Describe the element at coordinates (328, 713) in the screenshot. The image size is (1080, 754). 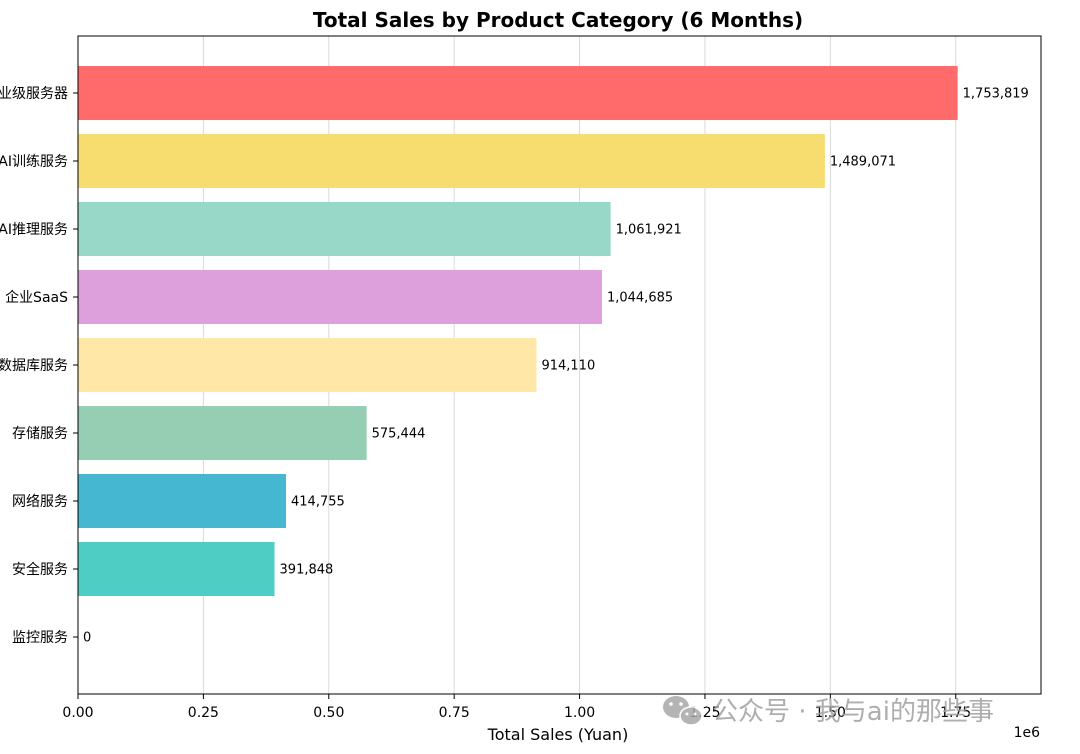
I see `x-tick-label: 0.50` at that location.